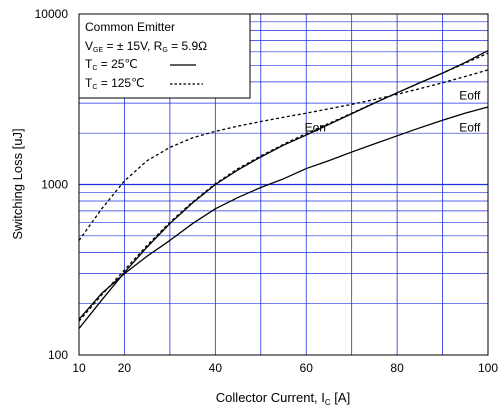 The width and height of the screenshot is (504, 412). Describe the element at coordinates (94, 87) in the screenshot. I see `legend-tc125-sub: C` at that location.